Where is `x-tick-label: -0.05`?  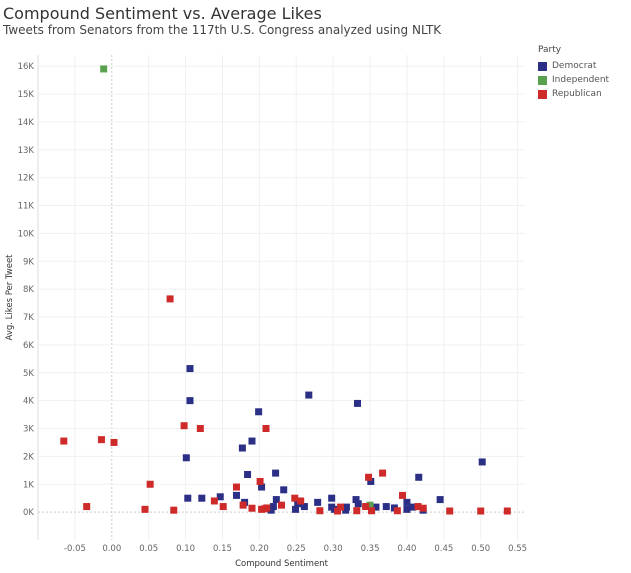 x-tick-label: -0.05 is located at coordinates (75, 549).